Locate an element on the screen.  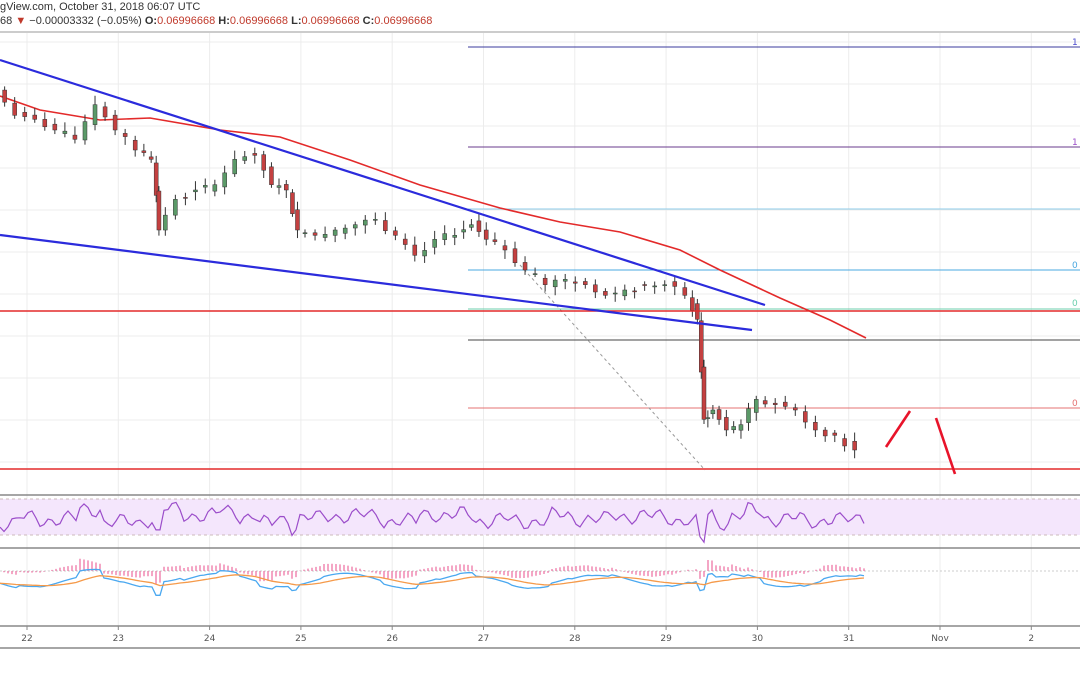
x-tick-label: 30 is located at coordinates (758, 639).